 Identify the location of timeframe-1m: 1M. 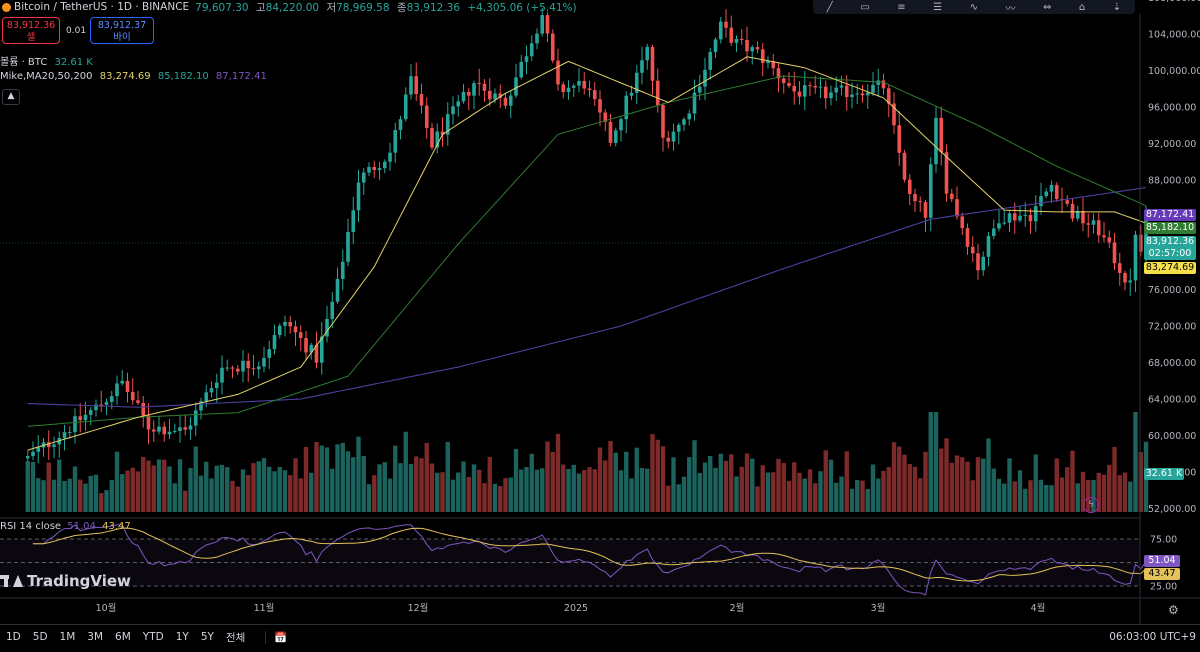
(67, 637).